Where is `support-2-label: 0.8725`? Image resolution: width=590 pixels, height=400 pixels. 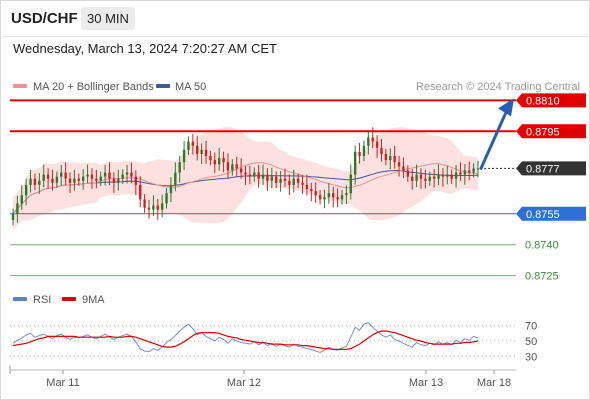
support-2-label: 0.8725 is located at coordinates (542, 277).